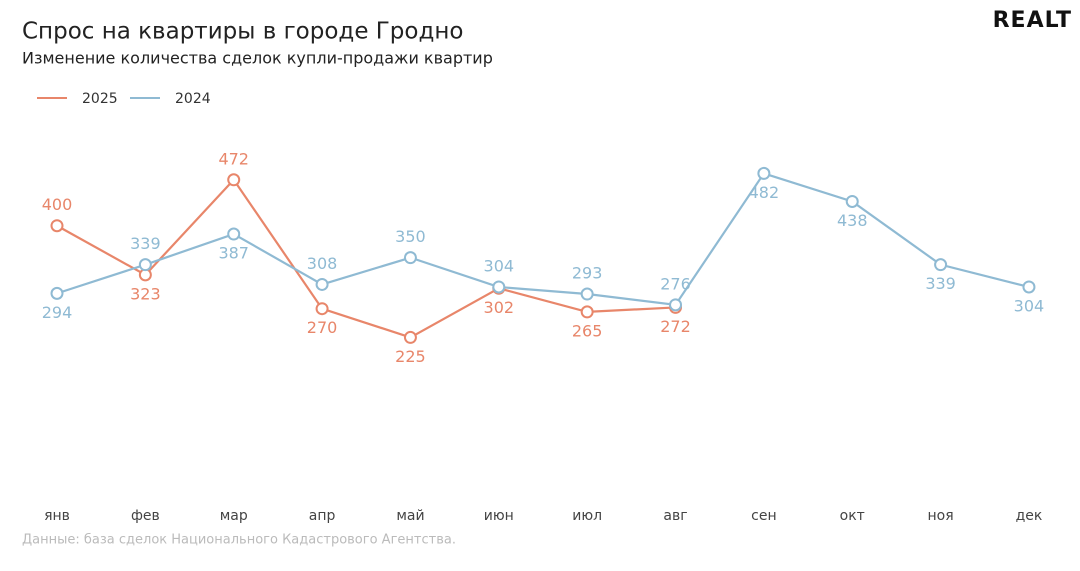  What do you see at coordinates (322, 263) in the screenshot?
I see `data-label: 308` at bounding box center [322, 263].